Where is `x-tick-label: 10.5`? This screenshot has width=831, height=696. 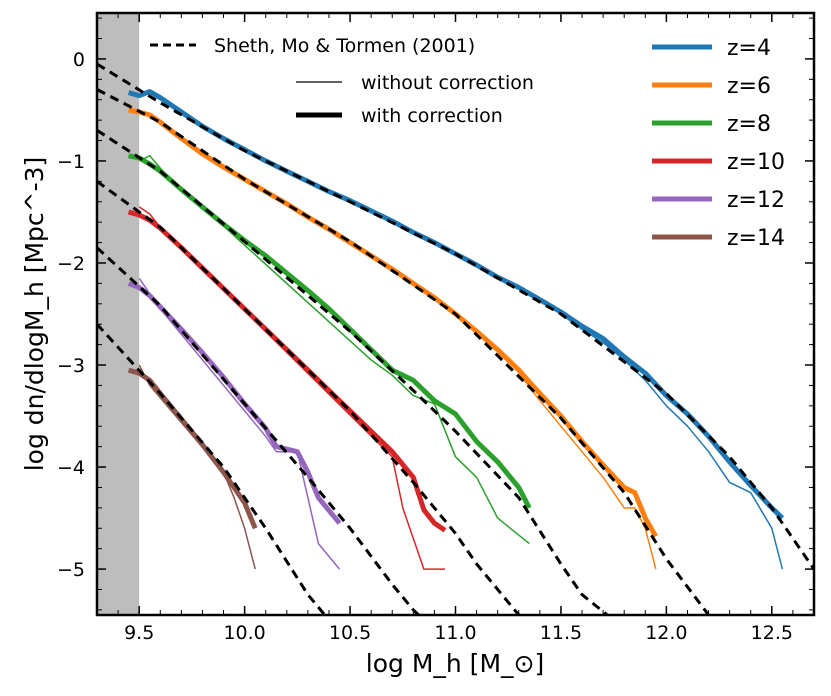 x-tick-label: 10.5 is located at coordinates (350, 633).